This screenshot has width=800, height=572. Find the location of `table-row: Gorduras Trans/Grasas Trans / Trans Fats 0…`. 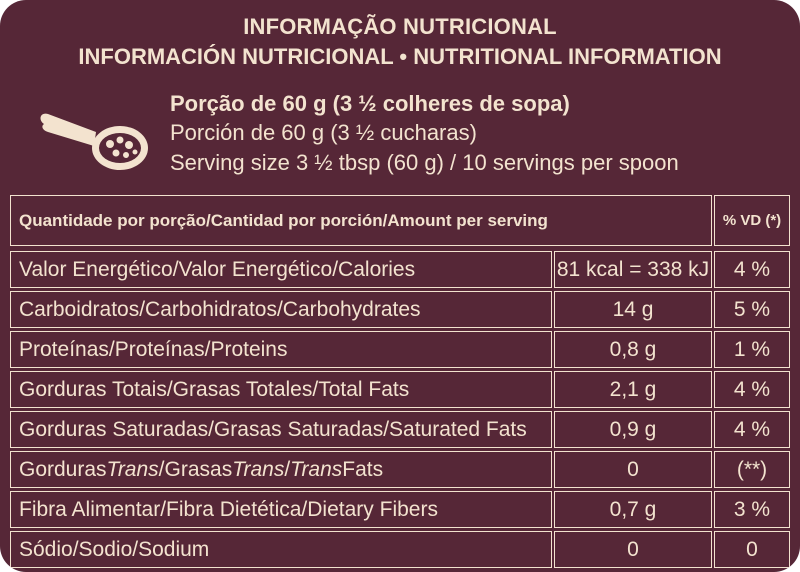

table-row: Gorduras Trans/Grasas Trans / Trans Fats 0… is located at coordinates (400, 469).